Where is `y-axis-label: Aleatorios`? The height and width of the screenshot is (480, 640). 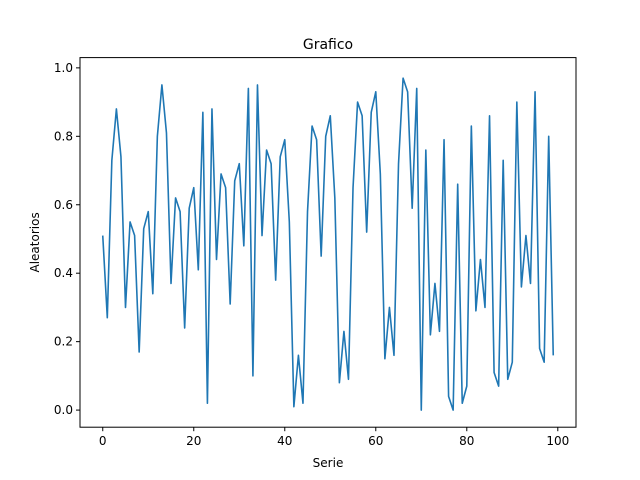 y-axis-label: Aleatorios is located at coordinates (35, 242).